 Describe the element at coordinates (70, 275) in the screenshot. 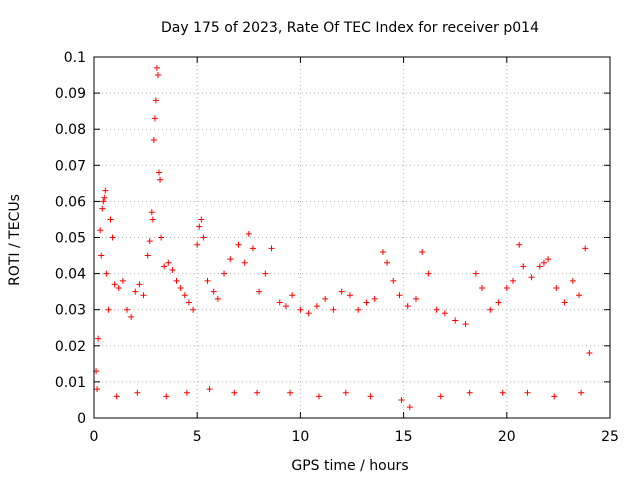

I see `y-tick-label: 0.04` at that location.